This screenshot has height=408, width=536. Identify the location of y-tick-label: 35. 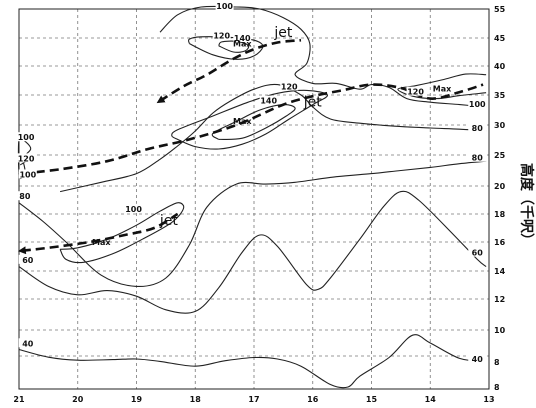
(500, 95).